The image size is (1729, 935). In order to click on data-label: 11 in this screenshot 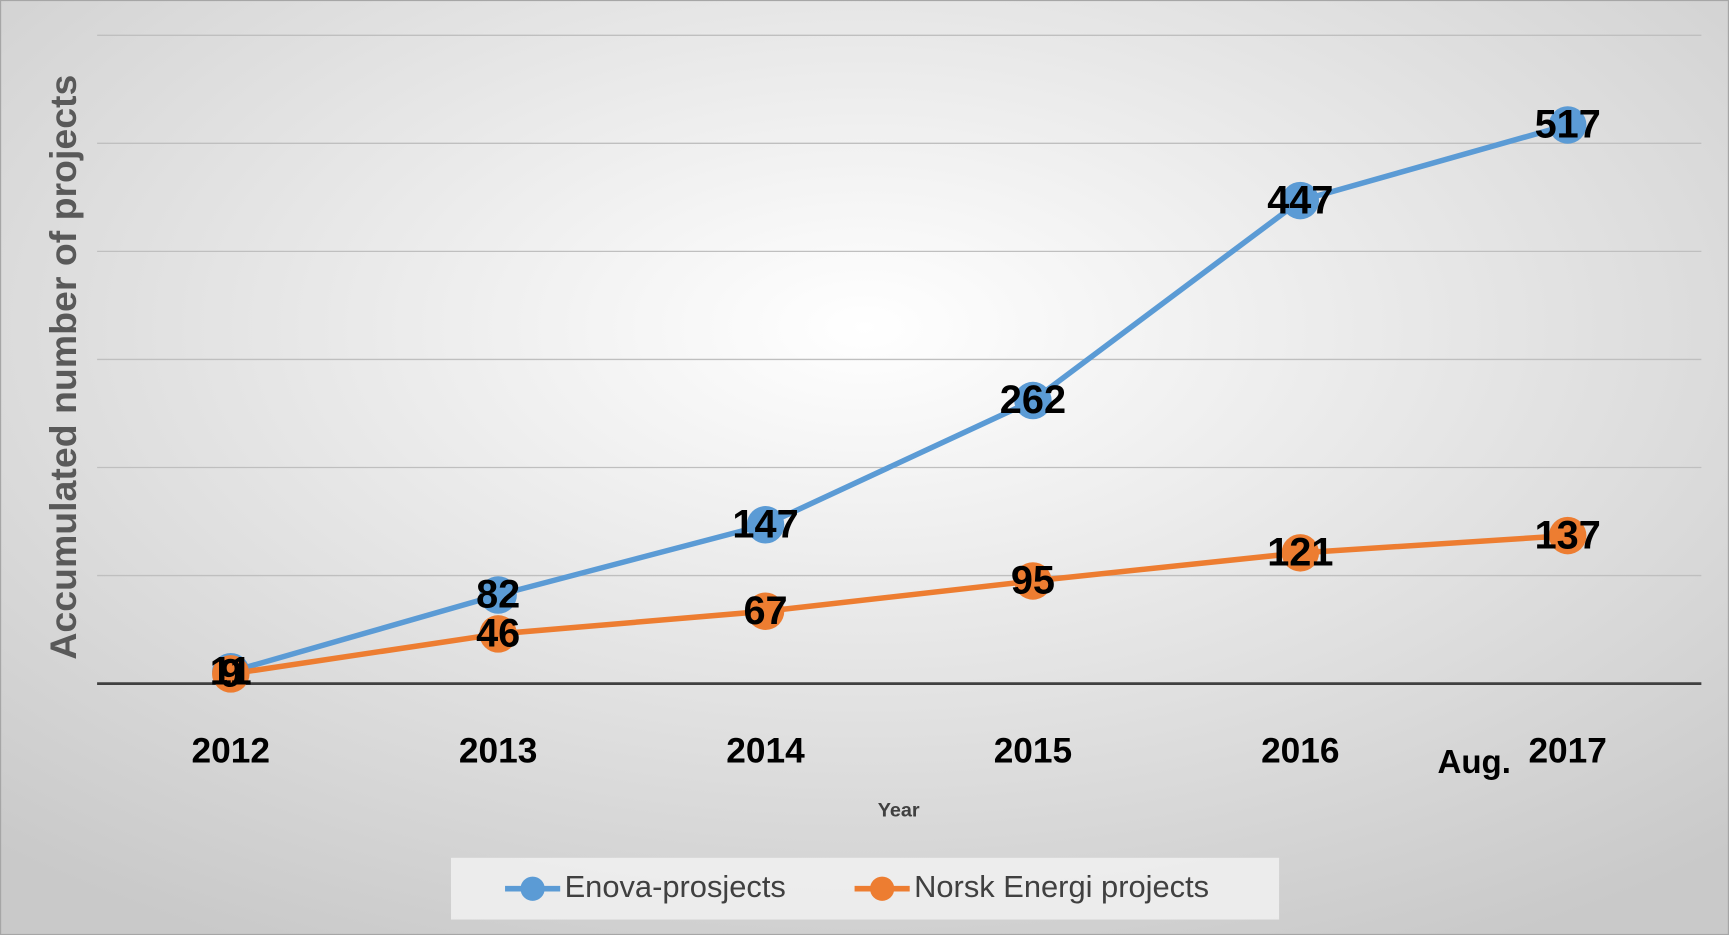, I will do `click(231, 671)`.